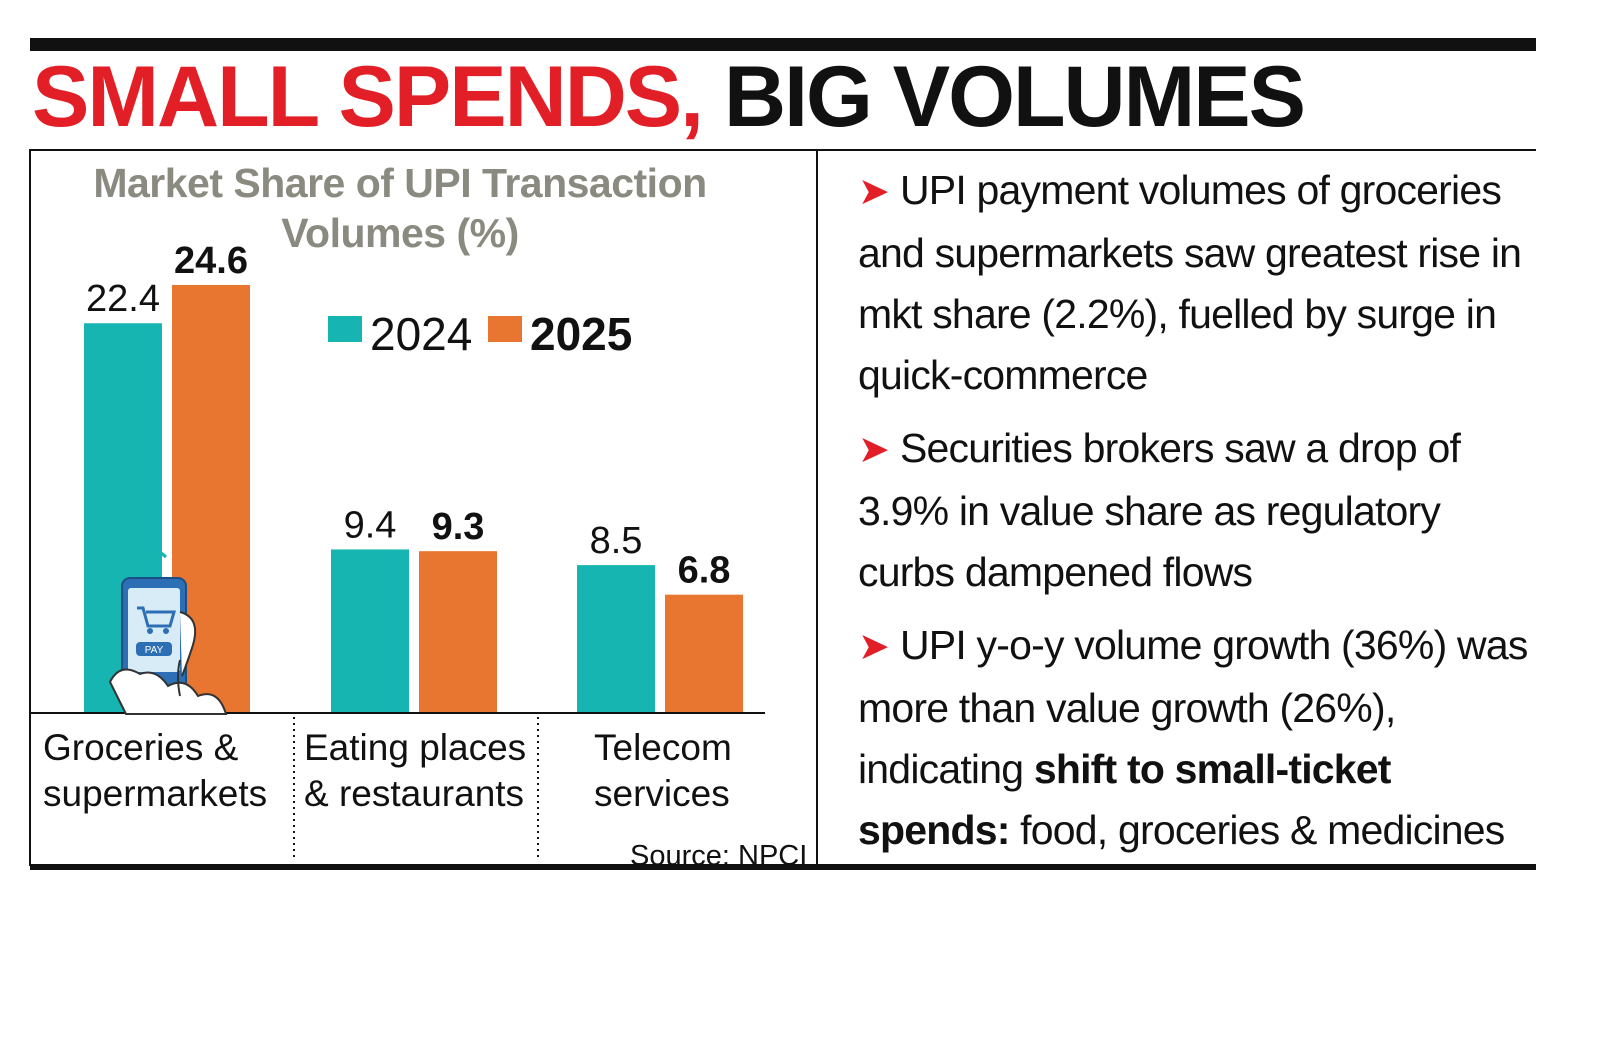 The width and height of the screenshot is (1600, 1045). I want to click on value-label-2024-1: 22.4, so click(123, 299).